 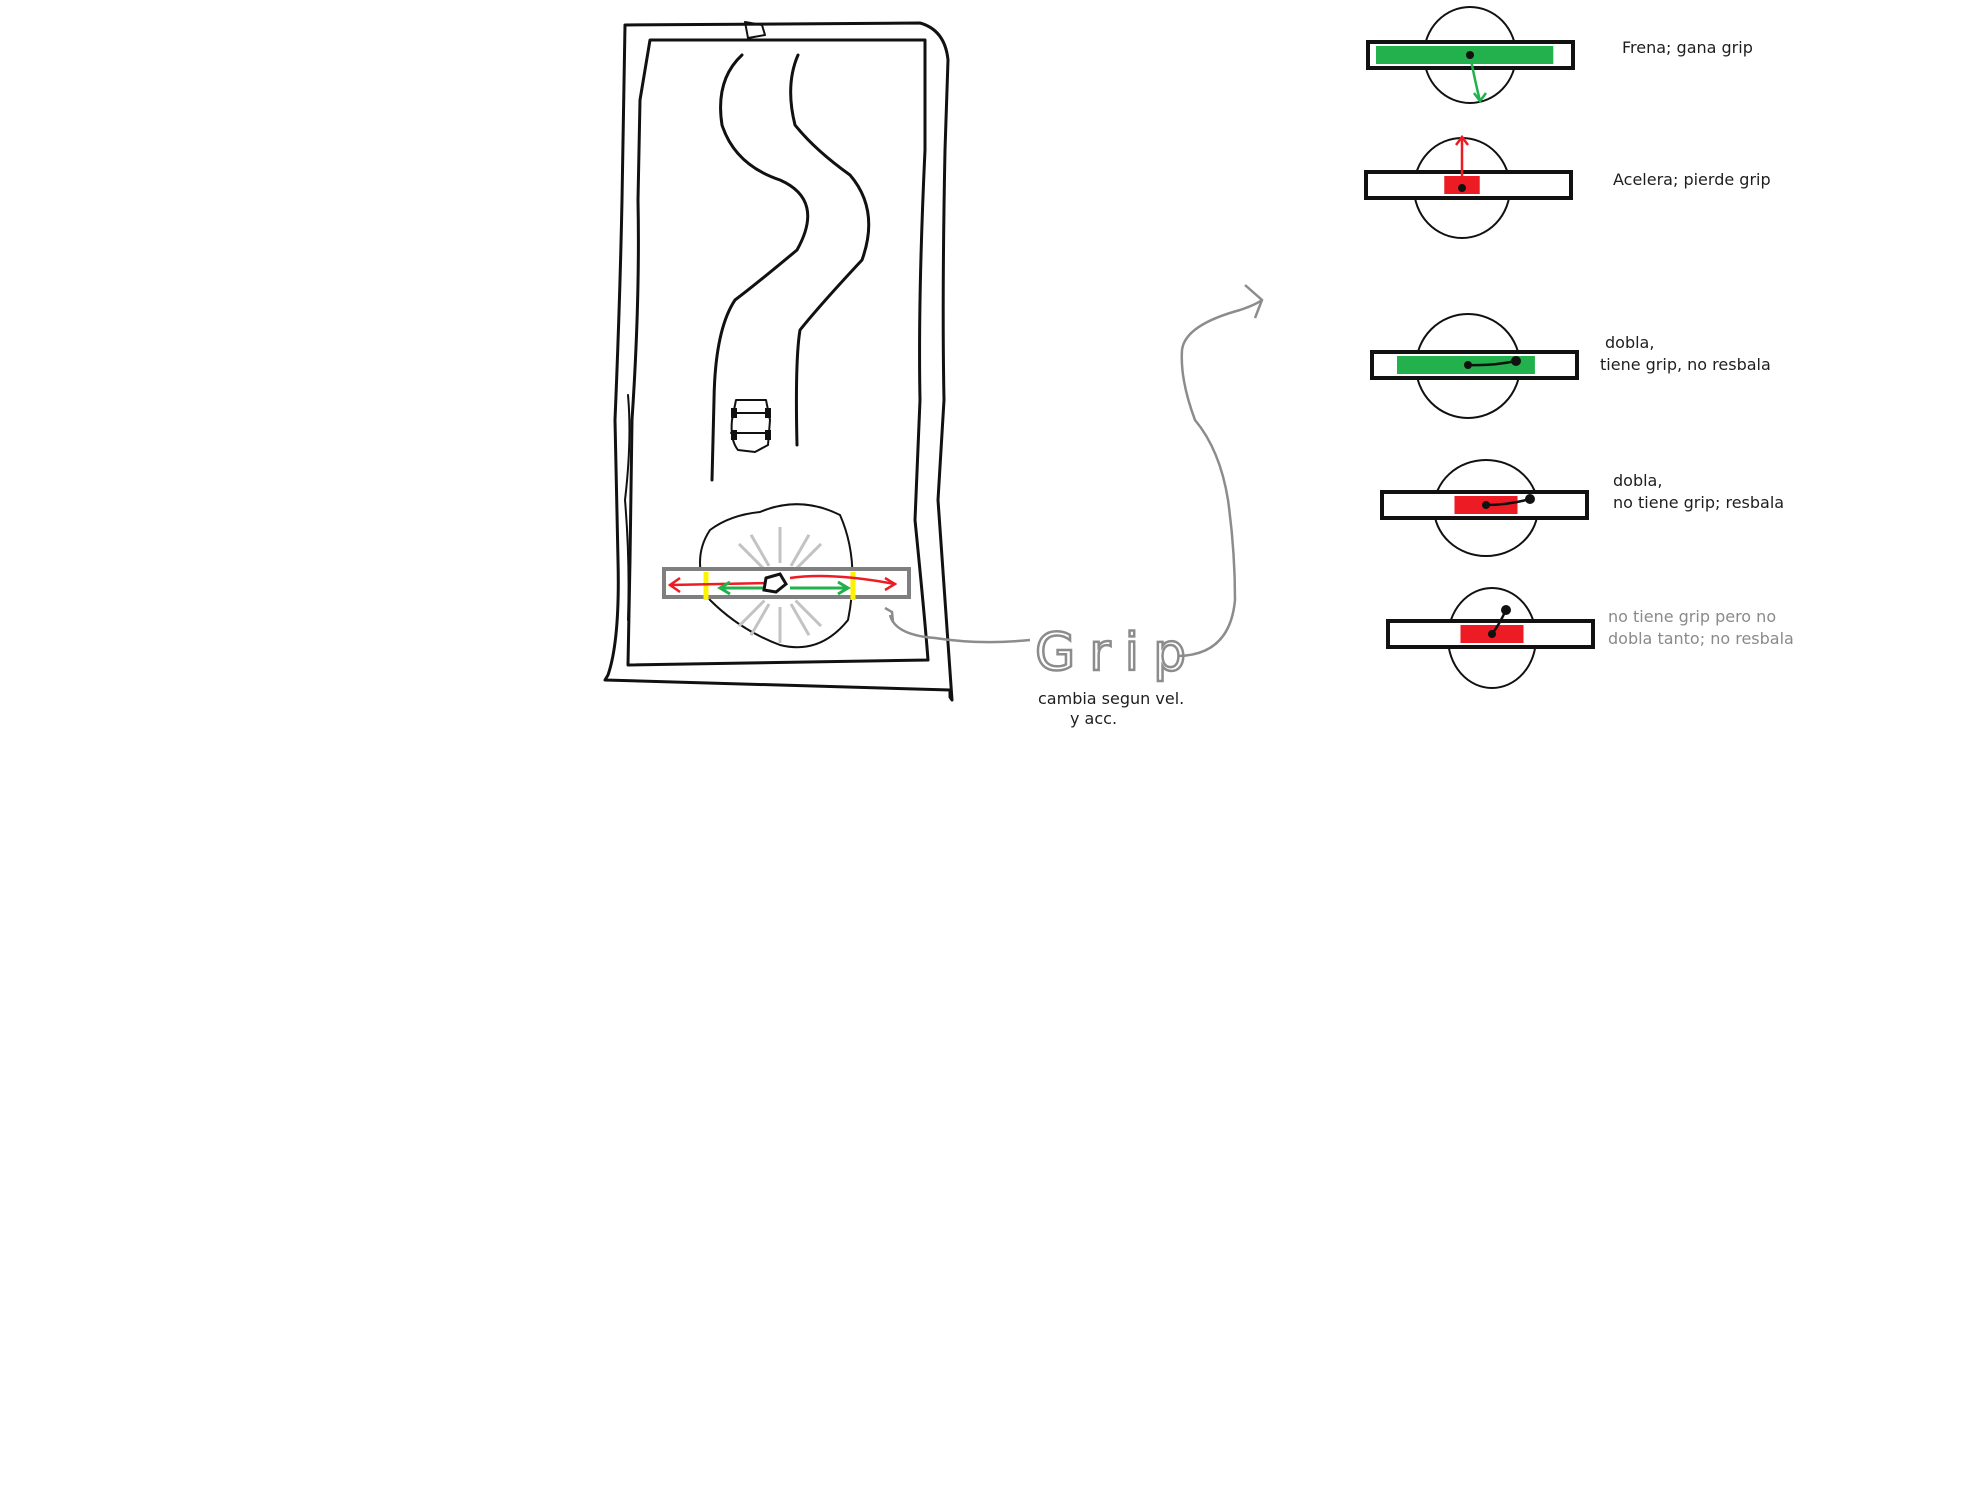 I want to click on state-label-line1: no tiene grip pero no, so click(x=1692, y=616).